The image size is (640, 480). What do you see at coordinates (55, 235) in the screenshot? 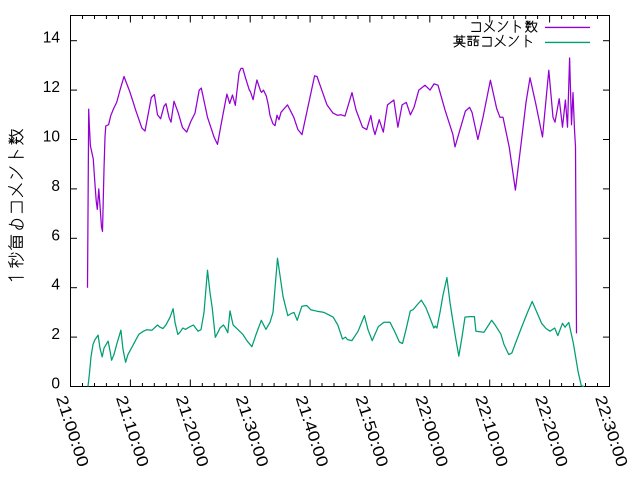
I see `svg-text: 6` at bounding box center [55, 235].